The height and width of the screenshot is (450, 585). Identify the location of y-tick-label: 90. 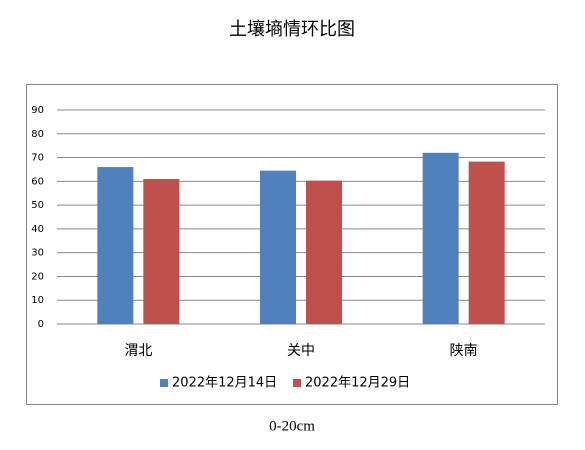
(37, 110).